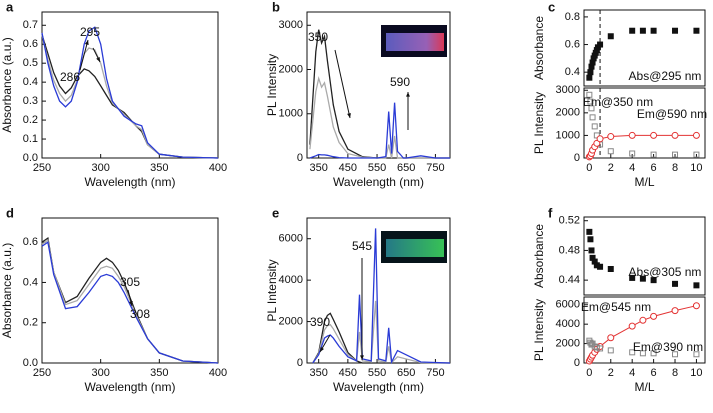 This screenshot has height=413, width=713. What do you see at coordinates (654, 373) in the screenshot?
I see `x-tick-label: 6` at bounding box center [654, 373].